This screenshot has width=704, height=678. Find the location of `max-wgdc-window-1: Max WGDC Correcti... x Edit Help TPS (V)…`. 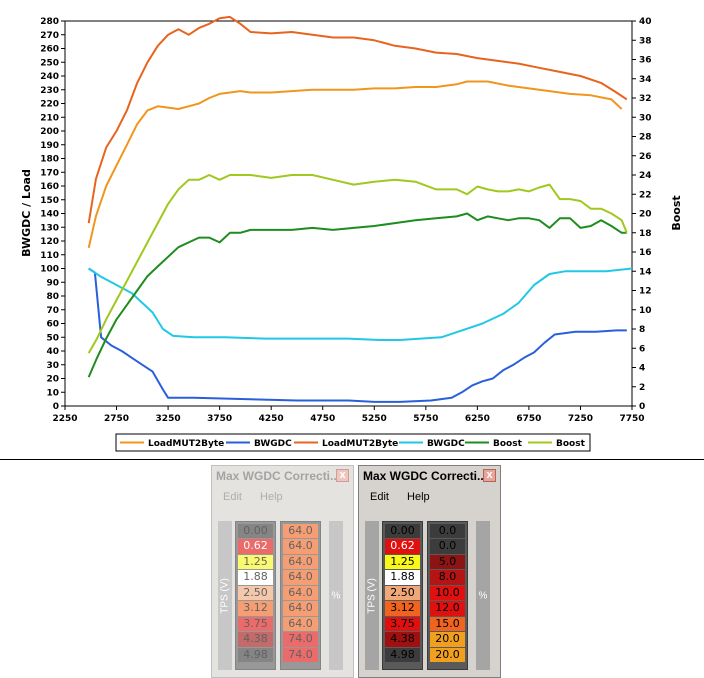

max-wgdc-window-1: Max WGDC Correcti... x Edit Help TPS (V)… is located at coordinates (282, 571).